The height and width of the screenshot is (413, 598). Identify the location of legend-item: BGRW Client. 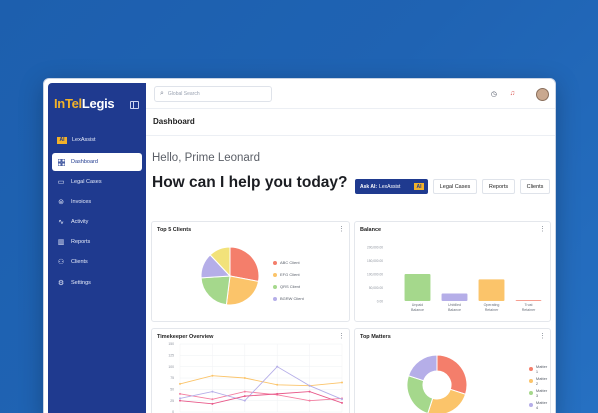
(288, 298).